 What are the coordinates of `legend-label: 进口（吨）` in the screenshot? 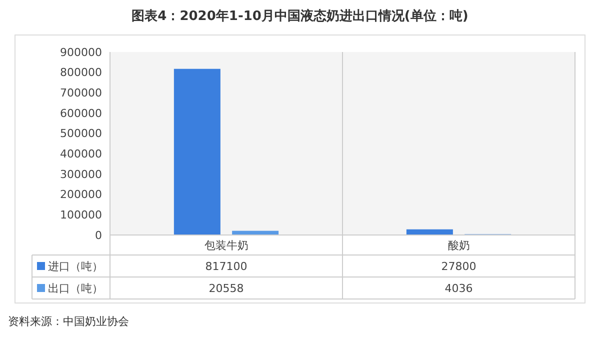 It's located at (75, 266).